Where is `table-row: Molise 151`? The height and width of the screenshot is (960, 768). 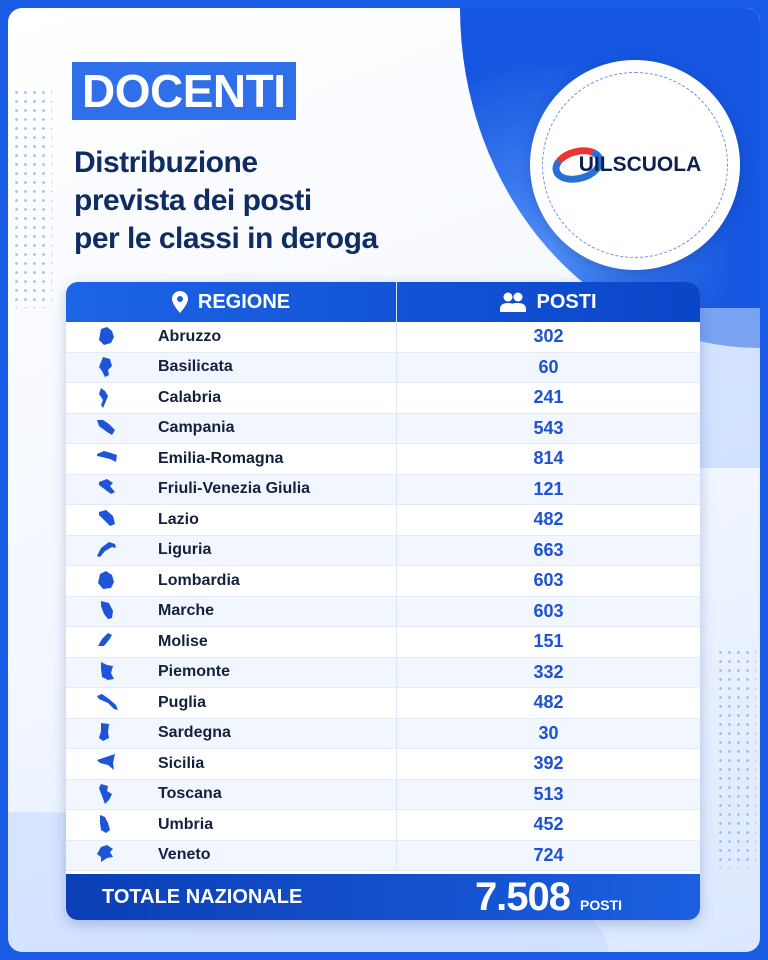
table-row: Molise 151 is located at coordinates (383, 642).